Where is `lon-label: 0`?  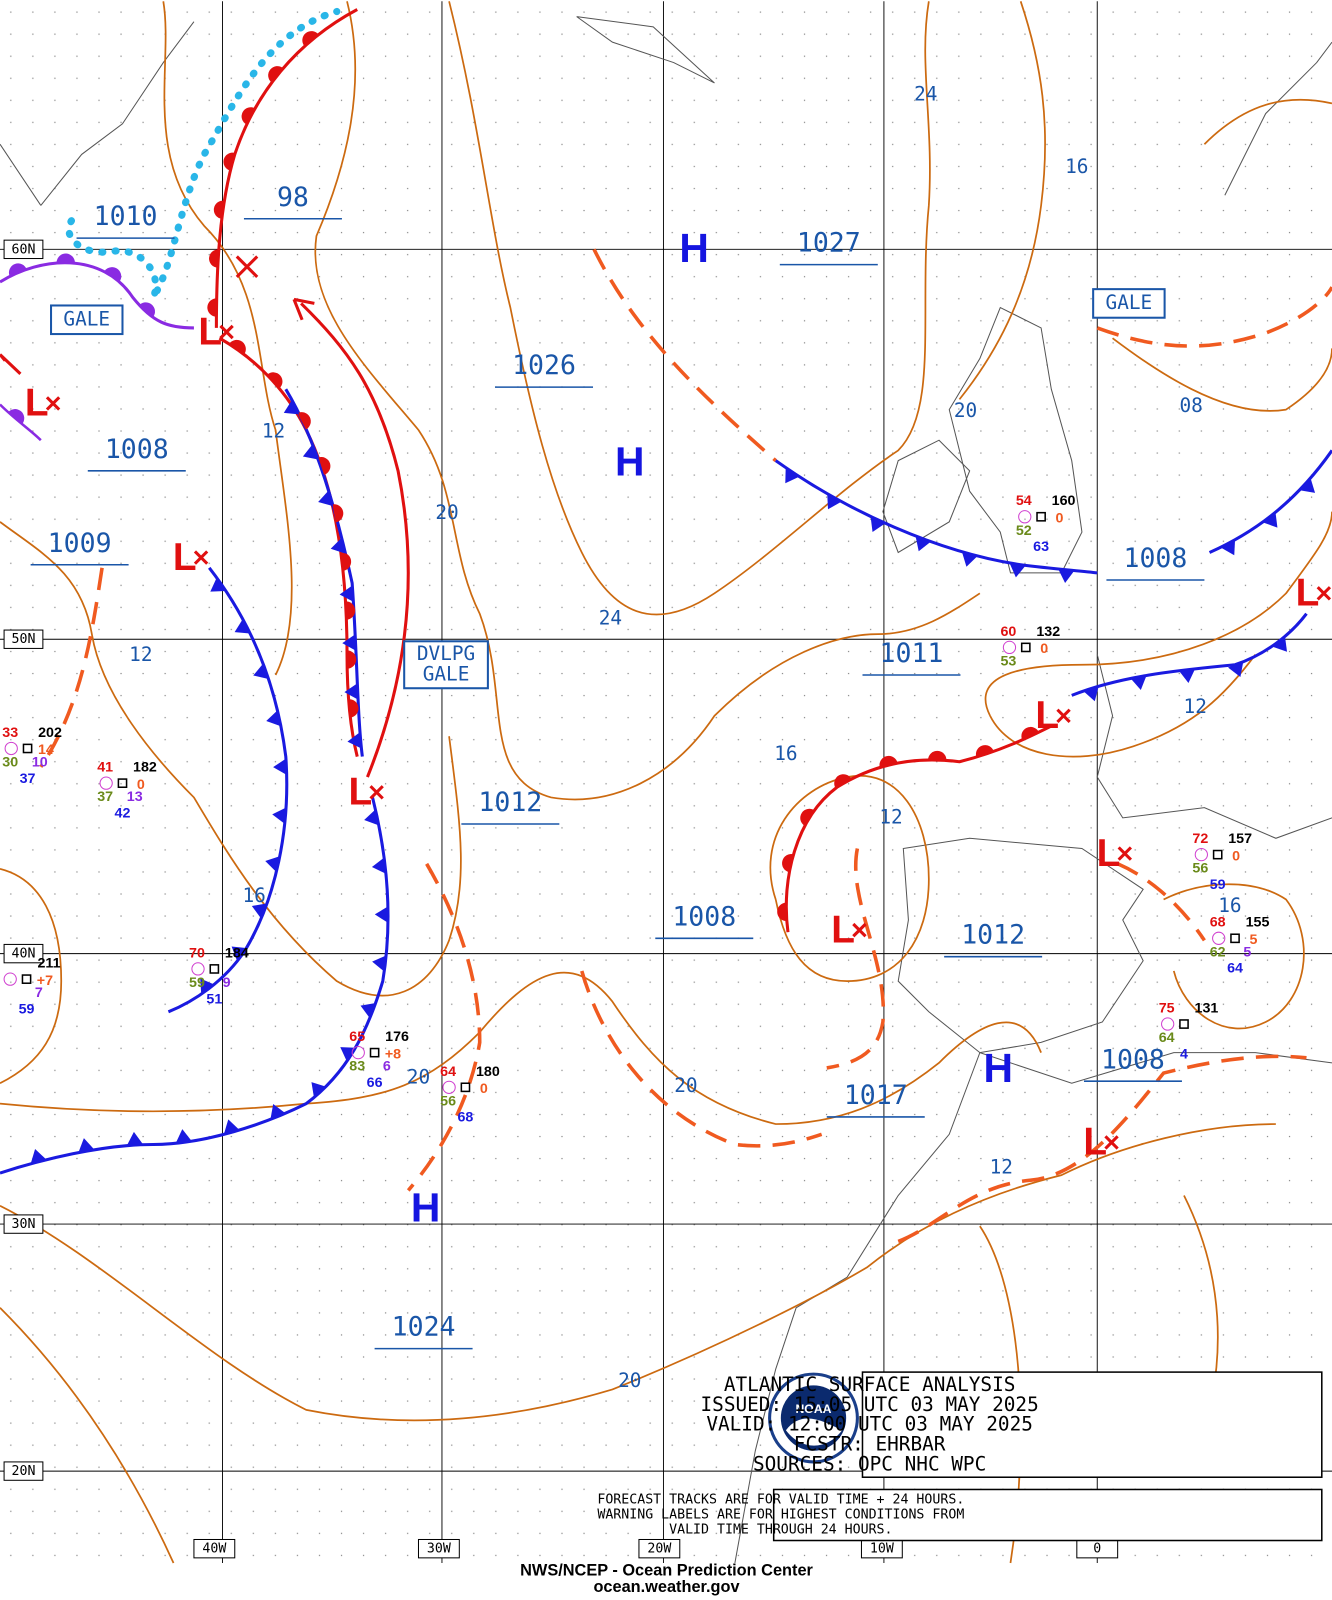 lon-label: 0 is located at coordinates (1097, 1549).